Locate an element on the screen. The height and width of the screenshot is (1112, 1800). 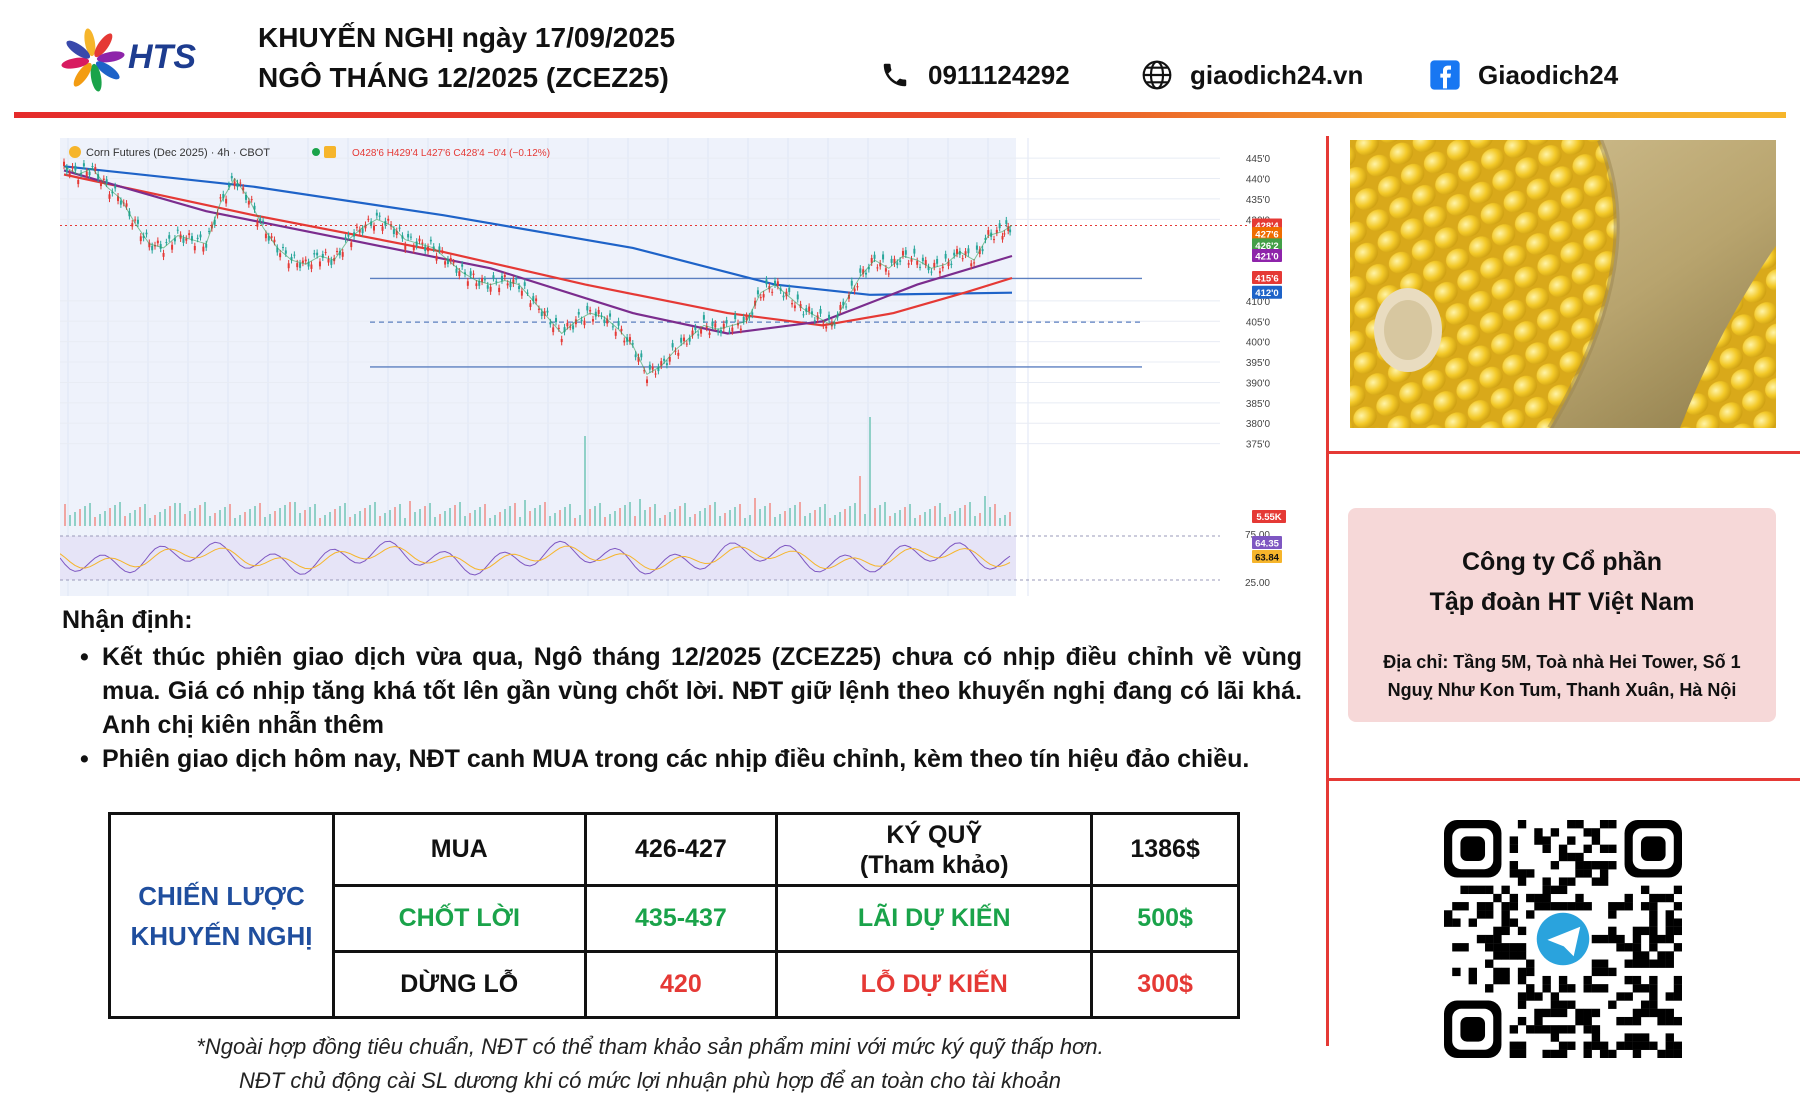
company-name-line2: Tập đoàn HT Việt Nam is located at coordinates (1562, 602).